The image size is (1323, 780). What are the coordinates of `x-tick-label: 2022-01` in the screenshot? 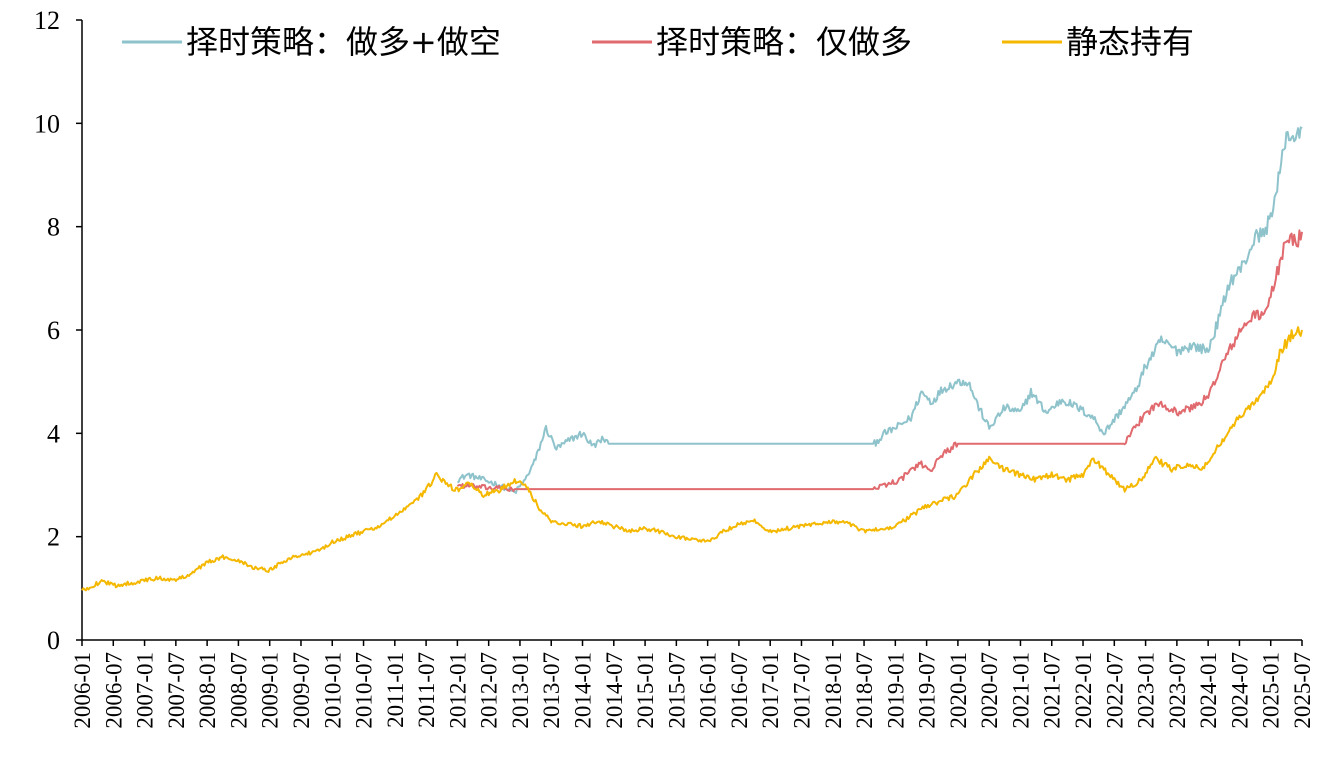 It's located at (1083, 690).